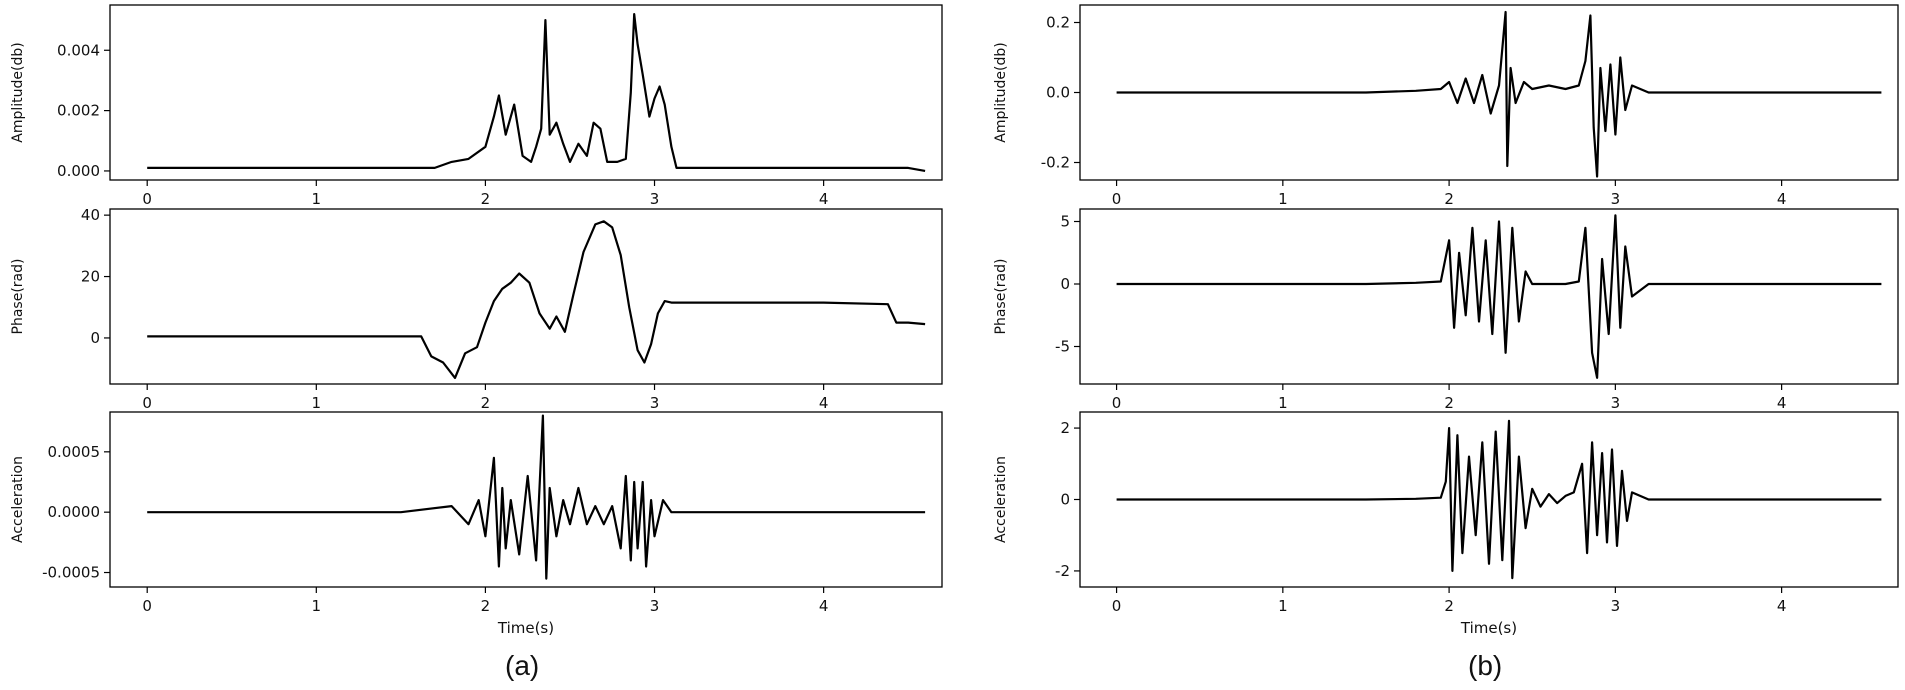  What do you see at coordinates (522, 665) in the screenshot?
I see `caption-a: (a)` at bounding box center [522, 665].